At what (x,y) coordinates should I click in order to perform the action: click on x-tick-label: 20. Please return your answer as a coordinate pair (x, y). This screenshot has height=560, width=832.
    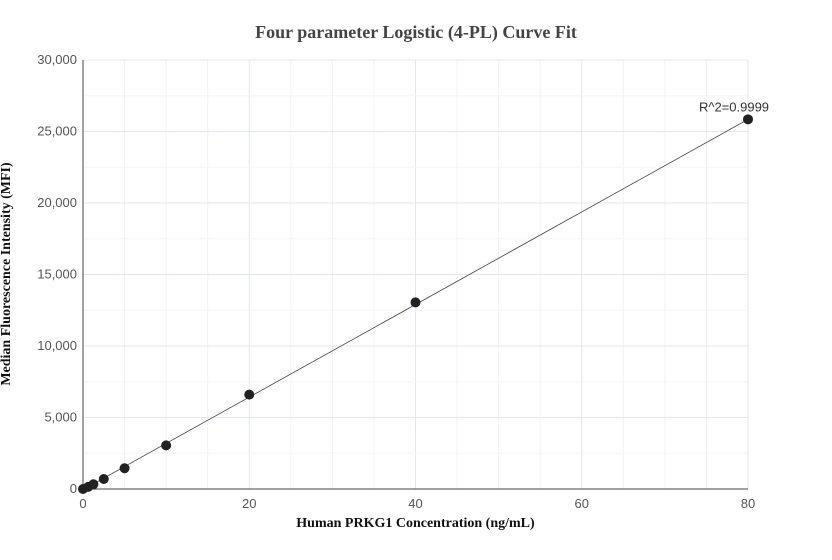
    Looking at the image, I should click on (249, 503).